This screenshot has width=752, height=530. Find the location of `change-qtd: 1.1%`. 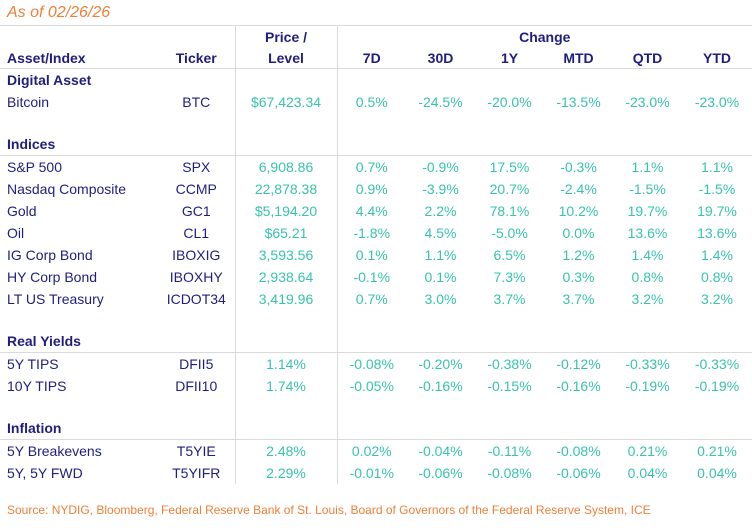

change-qtd: 1.1% is located at coordinates (647, 167).